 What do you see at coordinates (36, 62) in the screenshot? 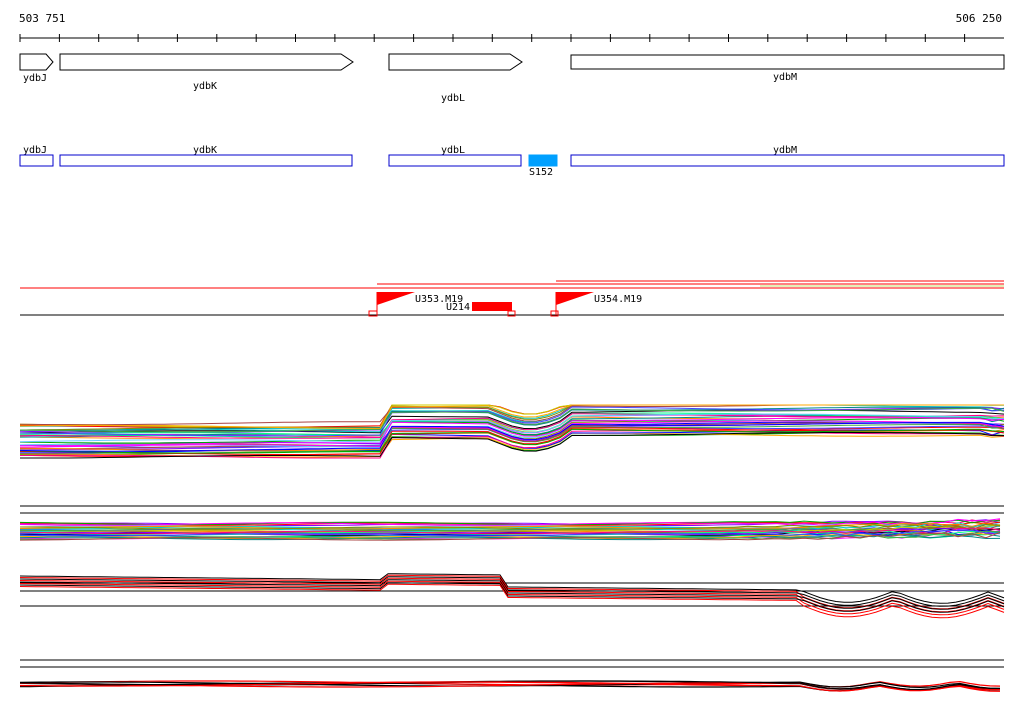
I see `gene-arrow-ydbj` at bounding box center [36, 62].